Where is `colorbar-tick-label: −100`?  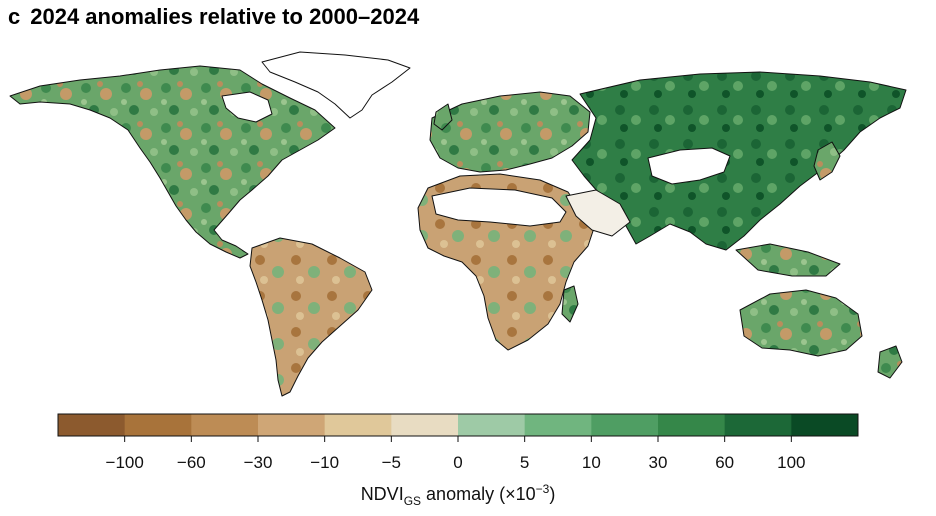 colorbar-tick-label: −100 is located at coordinates (125, 462).